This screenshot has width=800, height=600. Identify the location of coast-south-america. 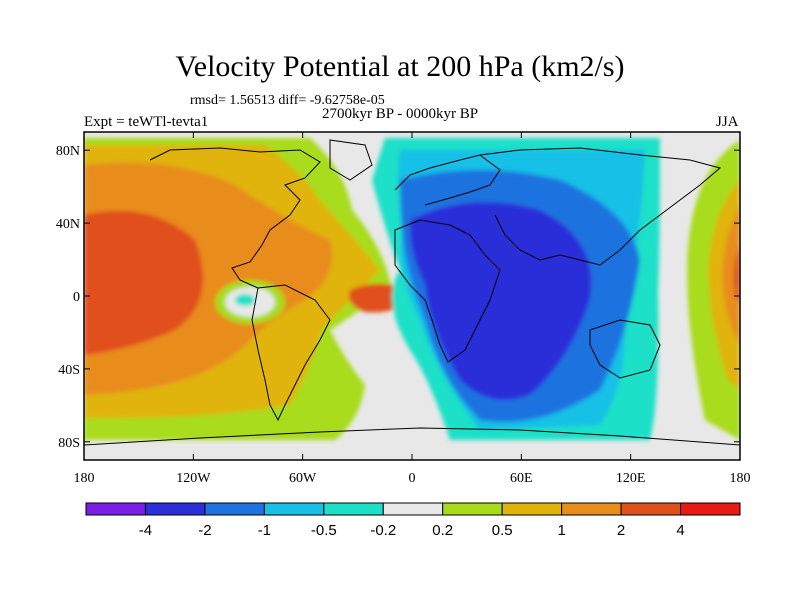
(291, 353).